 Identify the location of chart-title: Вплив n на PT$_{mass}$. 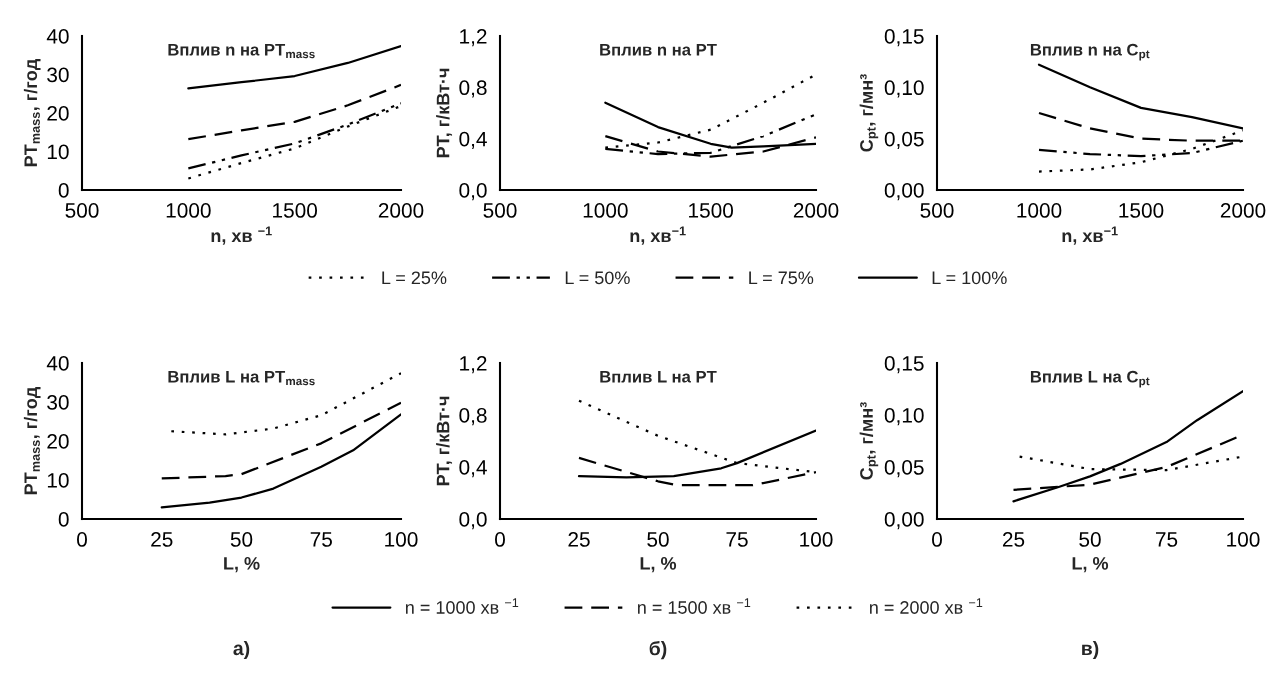
(241, 51).